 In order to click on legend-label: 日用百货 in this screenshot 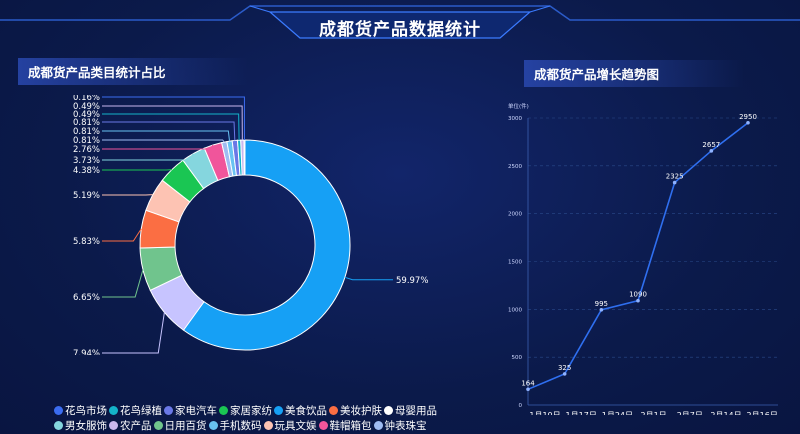, I will do `click(185, 426)`.